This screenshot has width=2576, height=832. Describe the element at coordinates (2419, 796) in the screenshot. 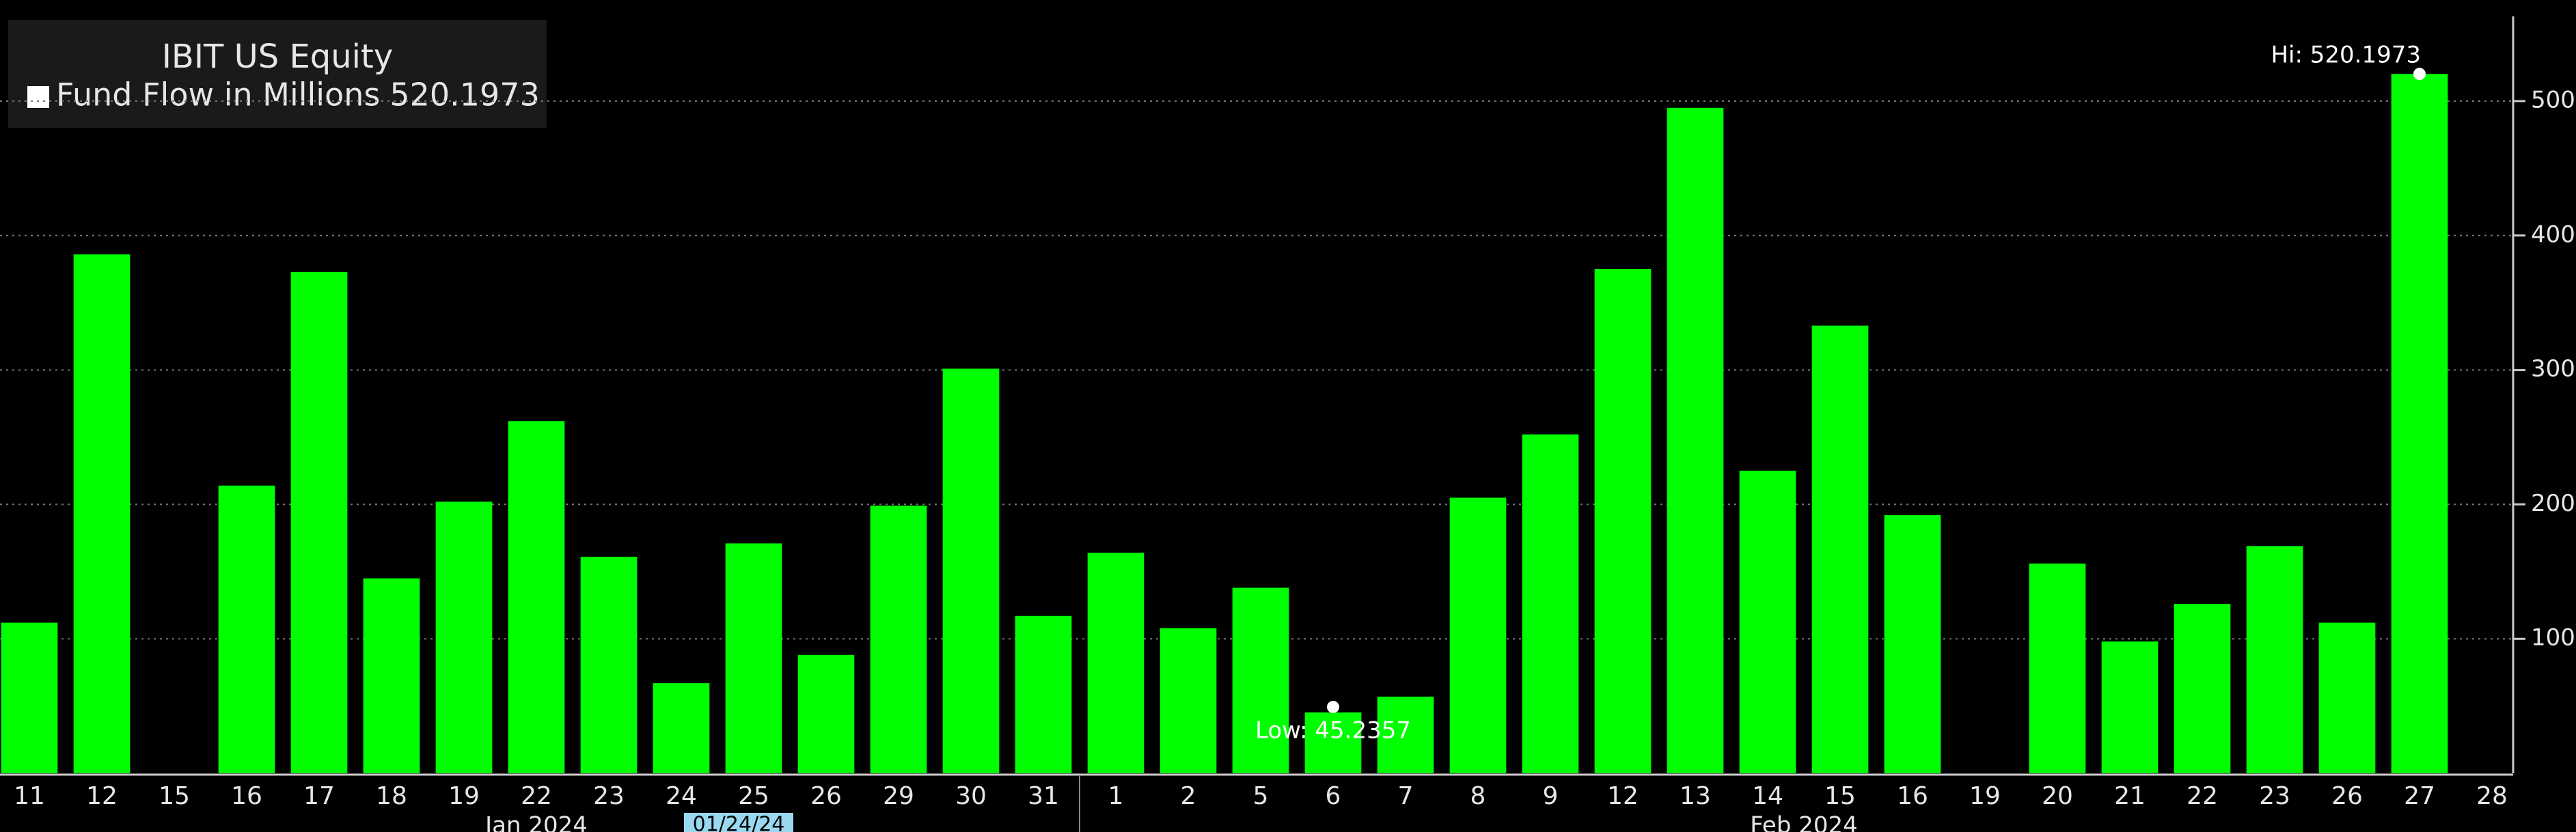

I see `x-tick-label: 27` at that location.